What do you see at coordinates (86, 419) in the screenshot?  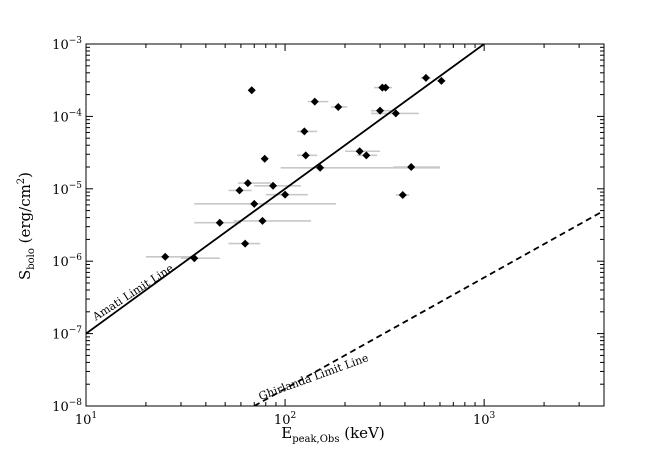 I see `x-tick-label: 10¹` at bounding box center [86, 419].